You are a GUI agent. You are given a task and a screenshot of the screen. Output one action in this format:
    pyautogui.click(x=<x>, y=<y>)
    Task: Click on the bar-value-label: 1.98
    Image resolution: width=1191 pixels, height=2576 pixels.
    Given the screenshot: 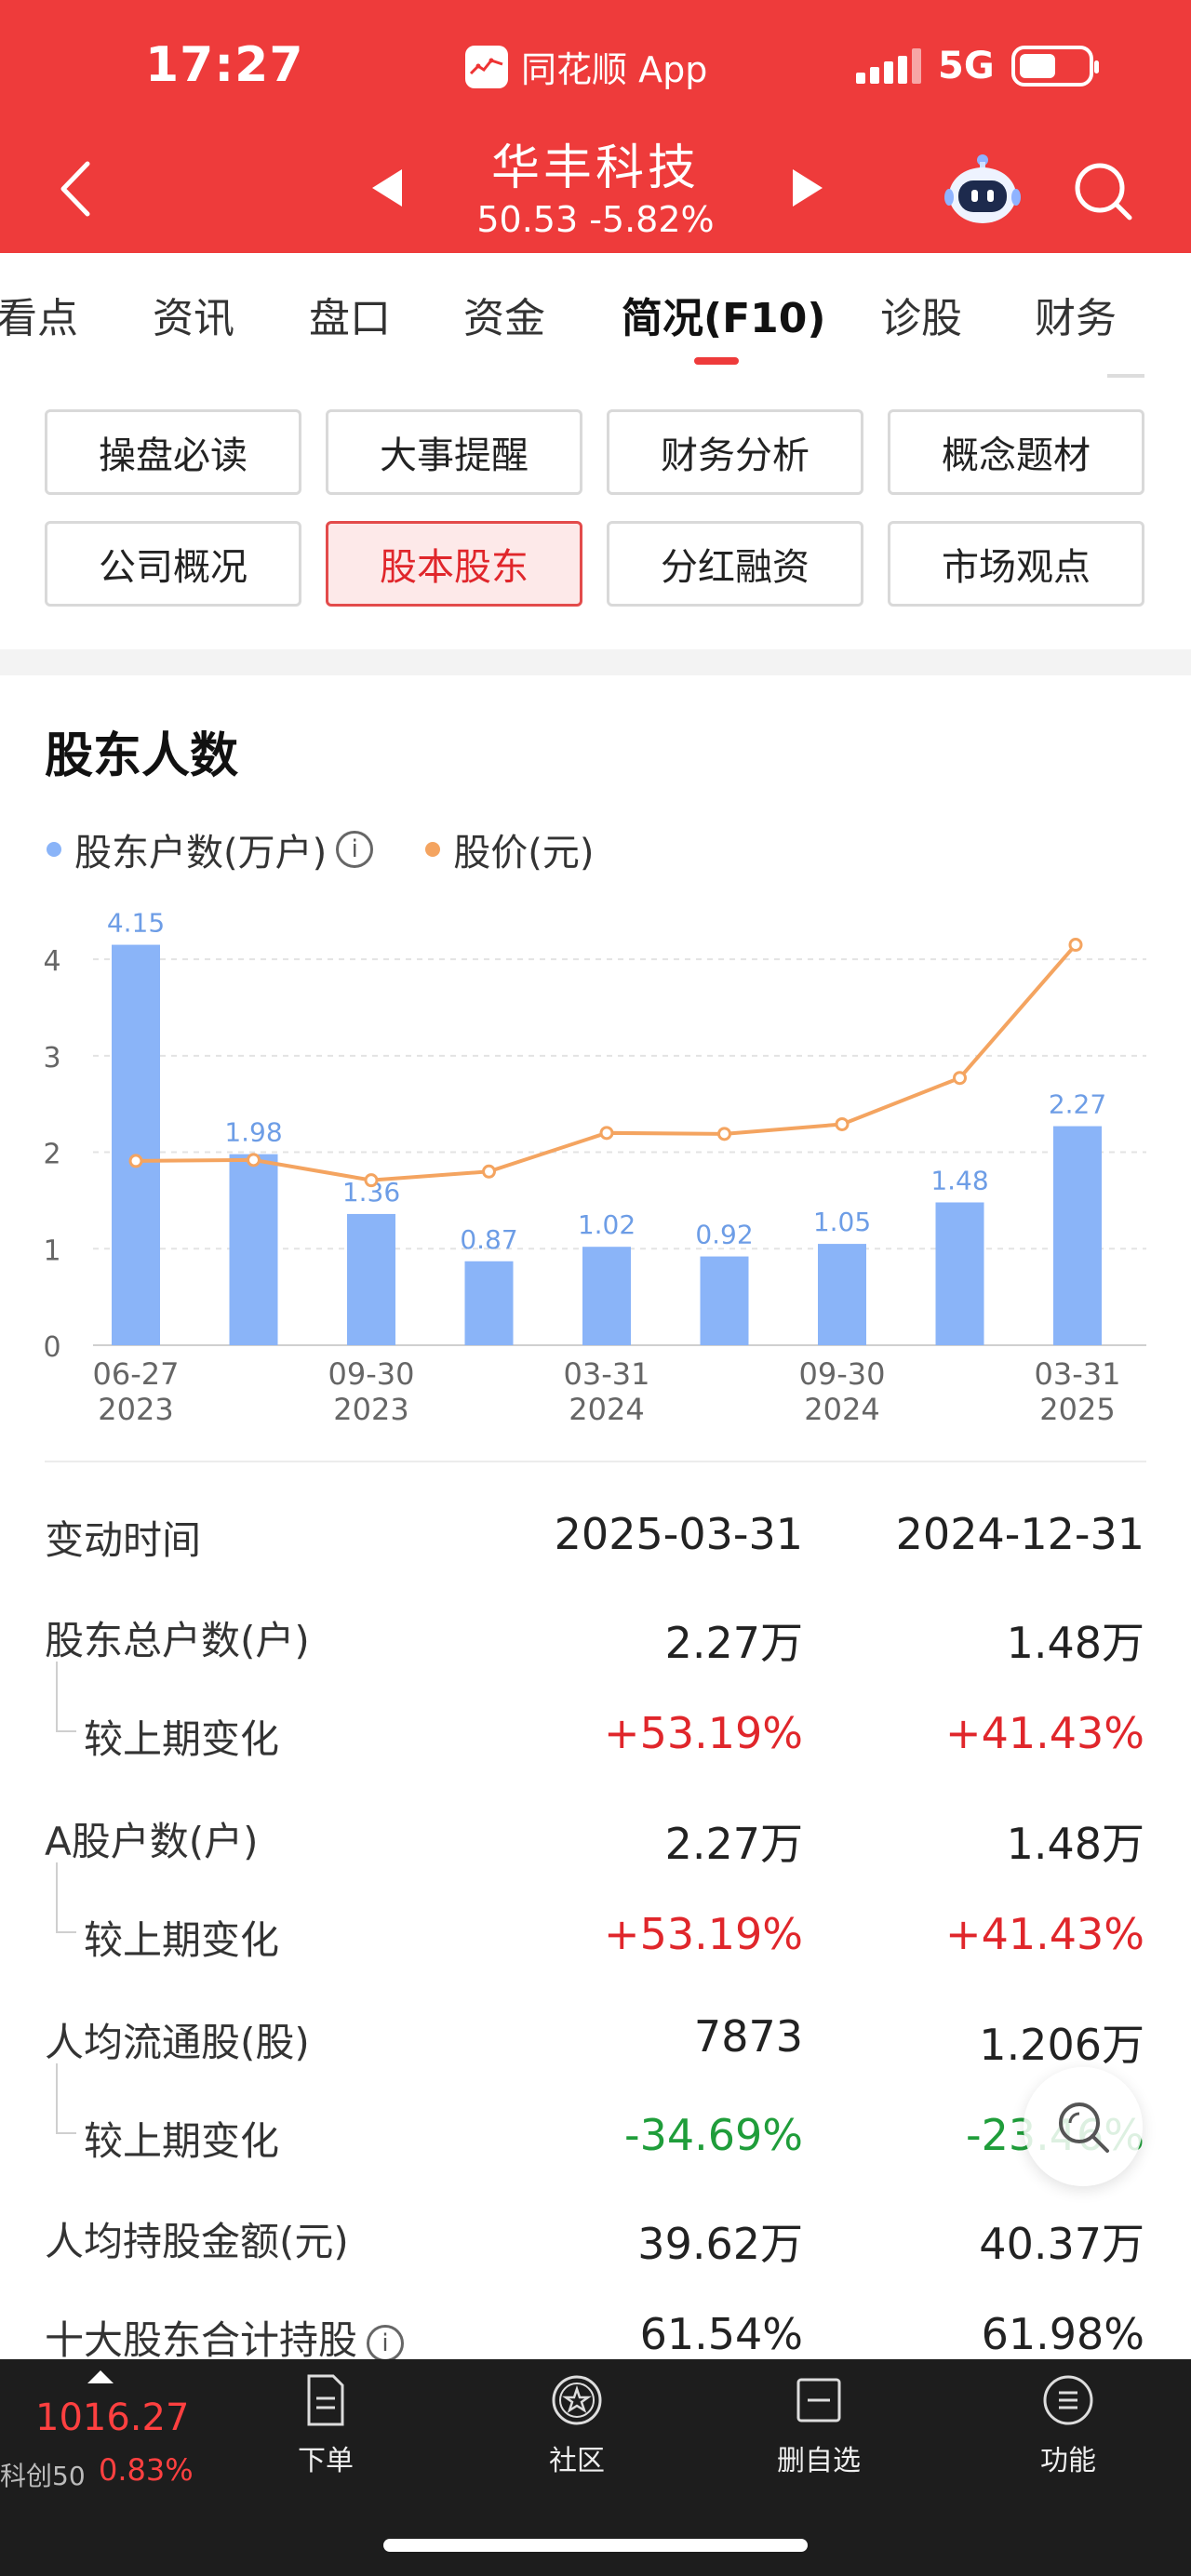 What is the action you would take?
    pyautogui.click(x=253, y=1132)
    